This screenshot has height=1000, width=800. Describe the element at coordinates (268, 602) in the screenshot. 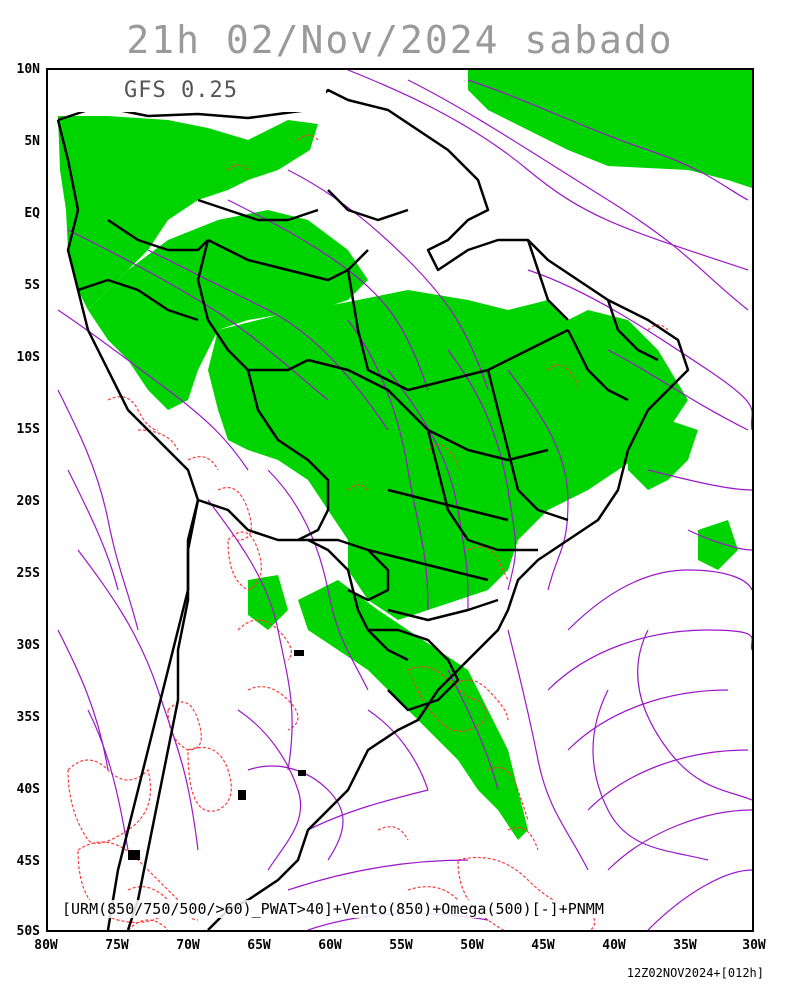

I see `humidity-area-patches-west` at that location.